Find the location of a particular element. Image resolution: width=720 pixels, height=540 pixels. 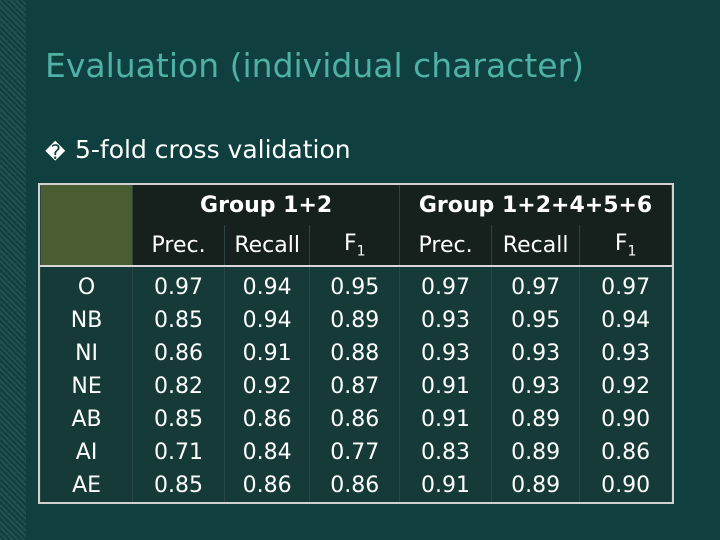

row-label: NB is located at coordinates (86, 320).